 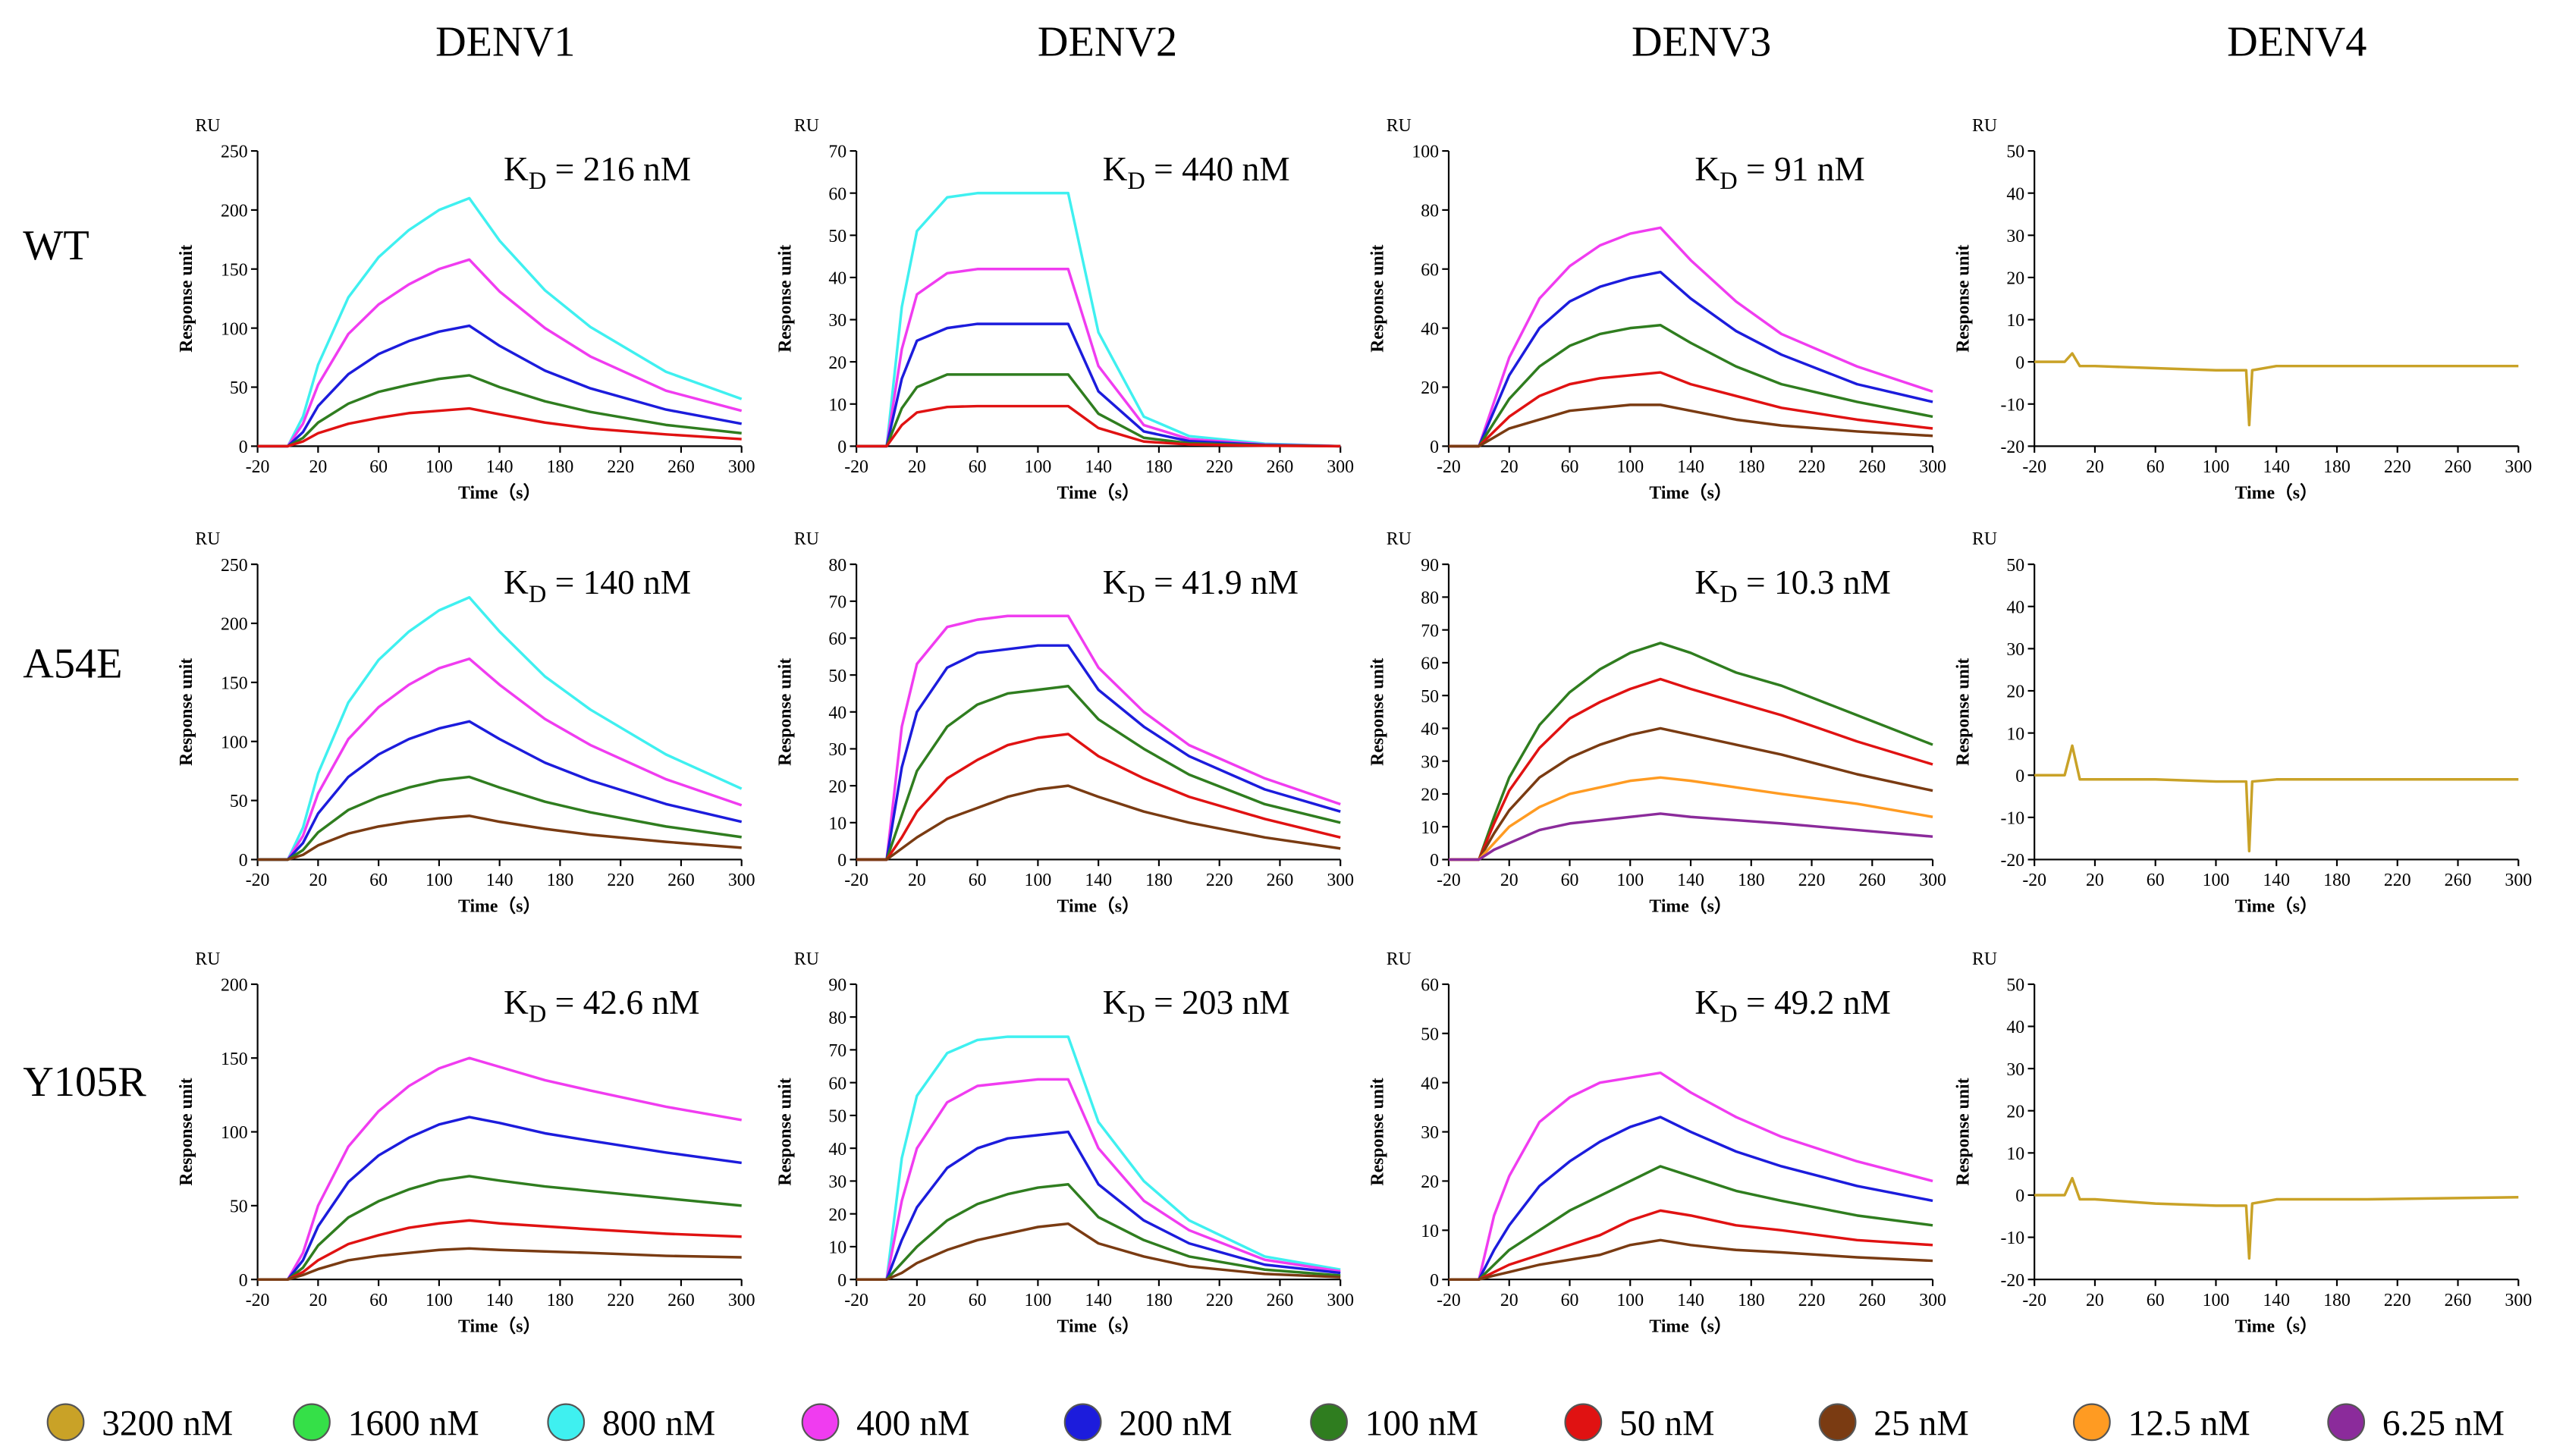 What do you see at coordinates (1217, 169) in the screenshot?
I see `kd-value: = 440 nM` at bounding box center [1217, 169].